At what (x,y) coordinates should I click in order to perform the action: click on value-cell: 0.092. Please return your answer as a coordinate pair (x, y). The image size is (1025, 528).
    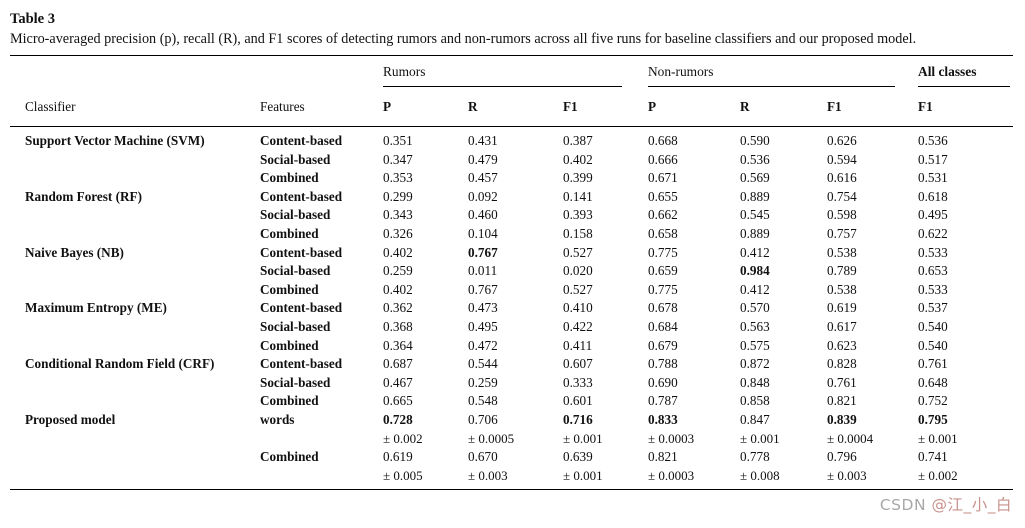
    Looking at the image, I should click on (483, 196).